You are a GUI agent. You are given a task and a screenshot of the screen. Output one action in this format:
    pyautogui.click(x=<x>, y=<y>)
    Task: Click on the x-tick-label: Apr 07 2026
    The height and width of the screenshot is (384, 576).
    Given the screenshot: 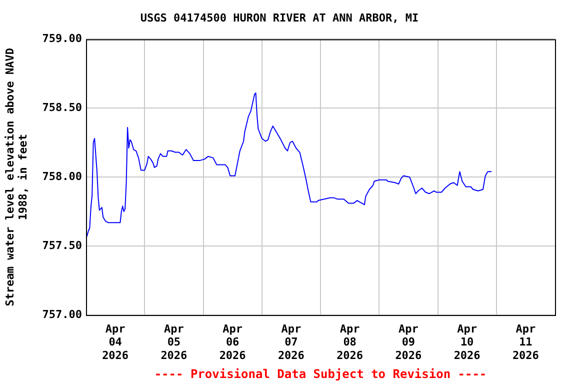 What is the action you would take?
    pyautogui.click(x=291, y=342)
    